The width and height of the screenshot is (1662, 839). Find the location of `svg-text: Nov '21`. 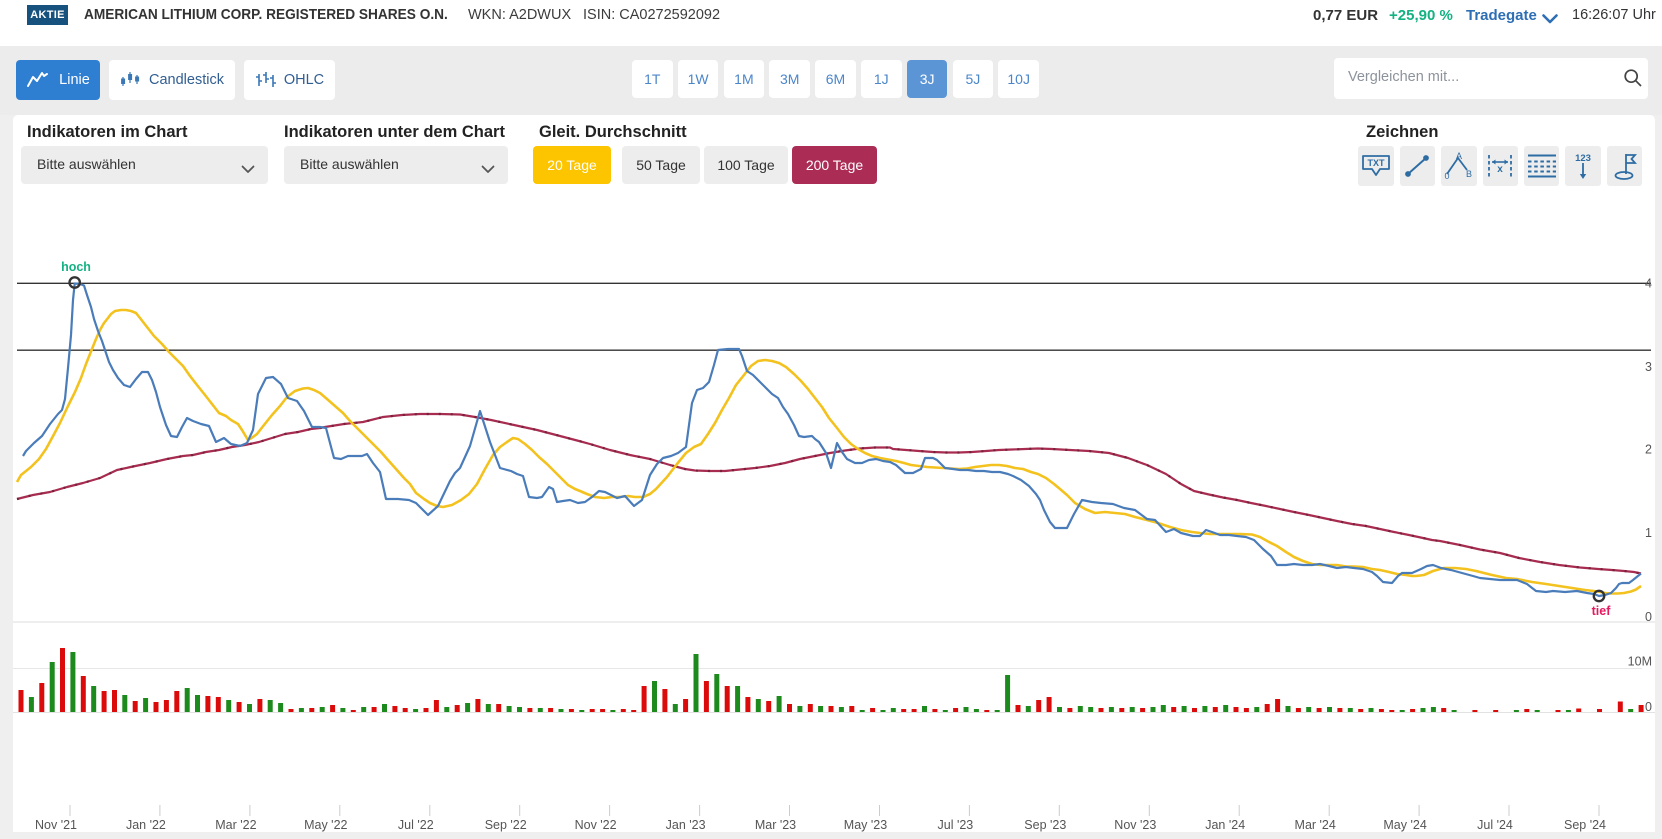

svg-text: Nov '21 is located at coordinates (56, 825).